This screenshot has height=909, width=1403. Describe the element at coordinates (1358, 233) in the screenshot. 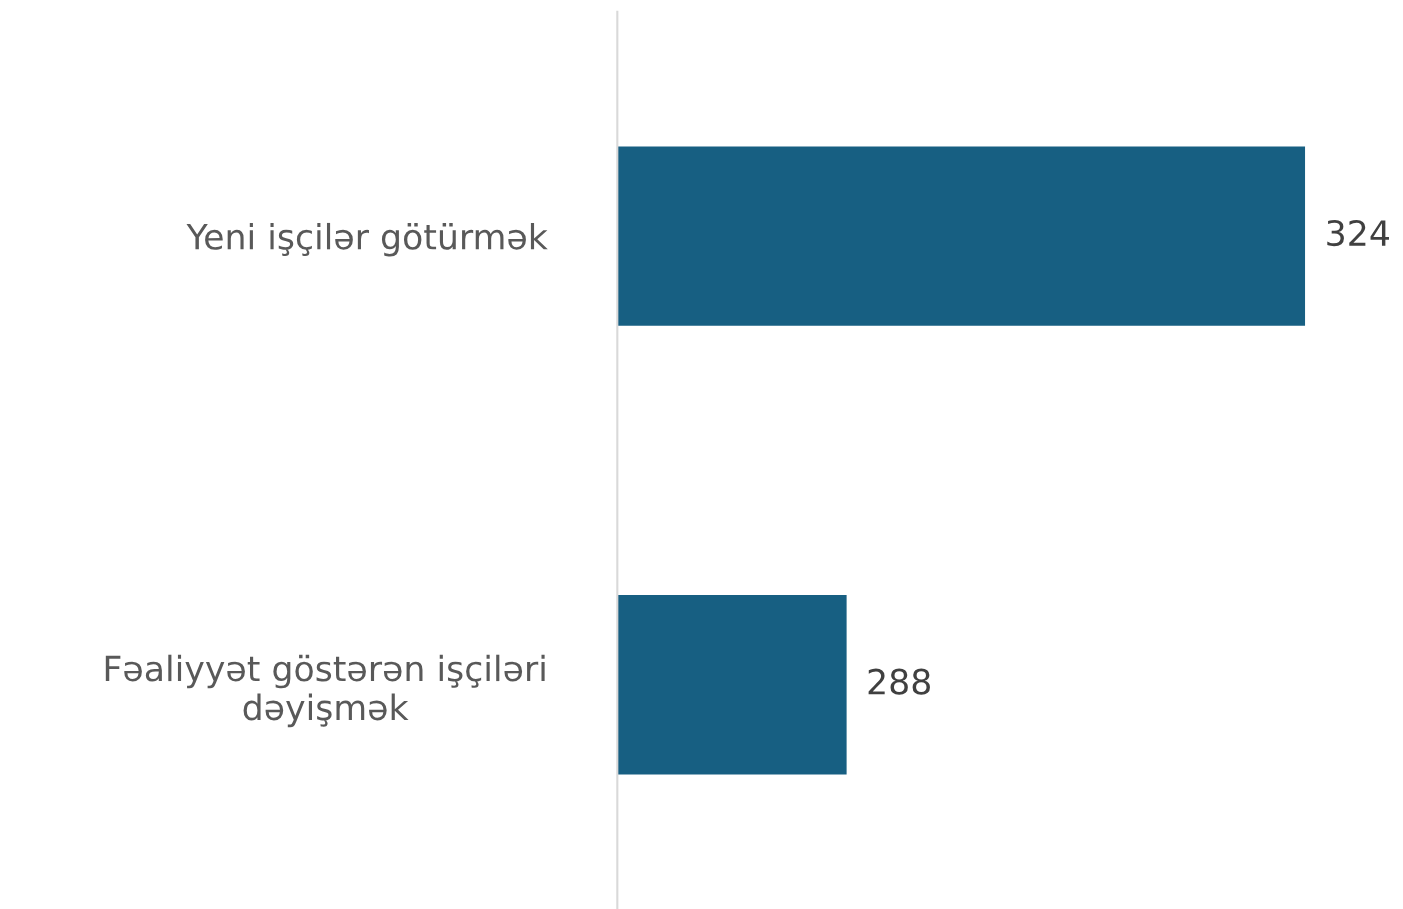

I see `data-label: 324` at that location.